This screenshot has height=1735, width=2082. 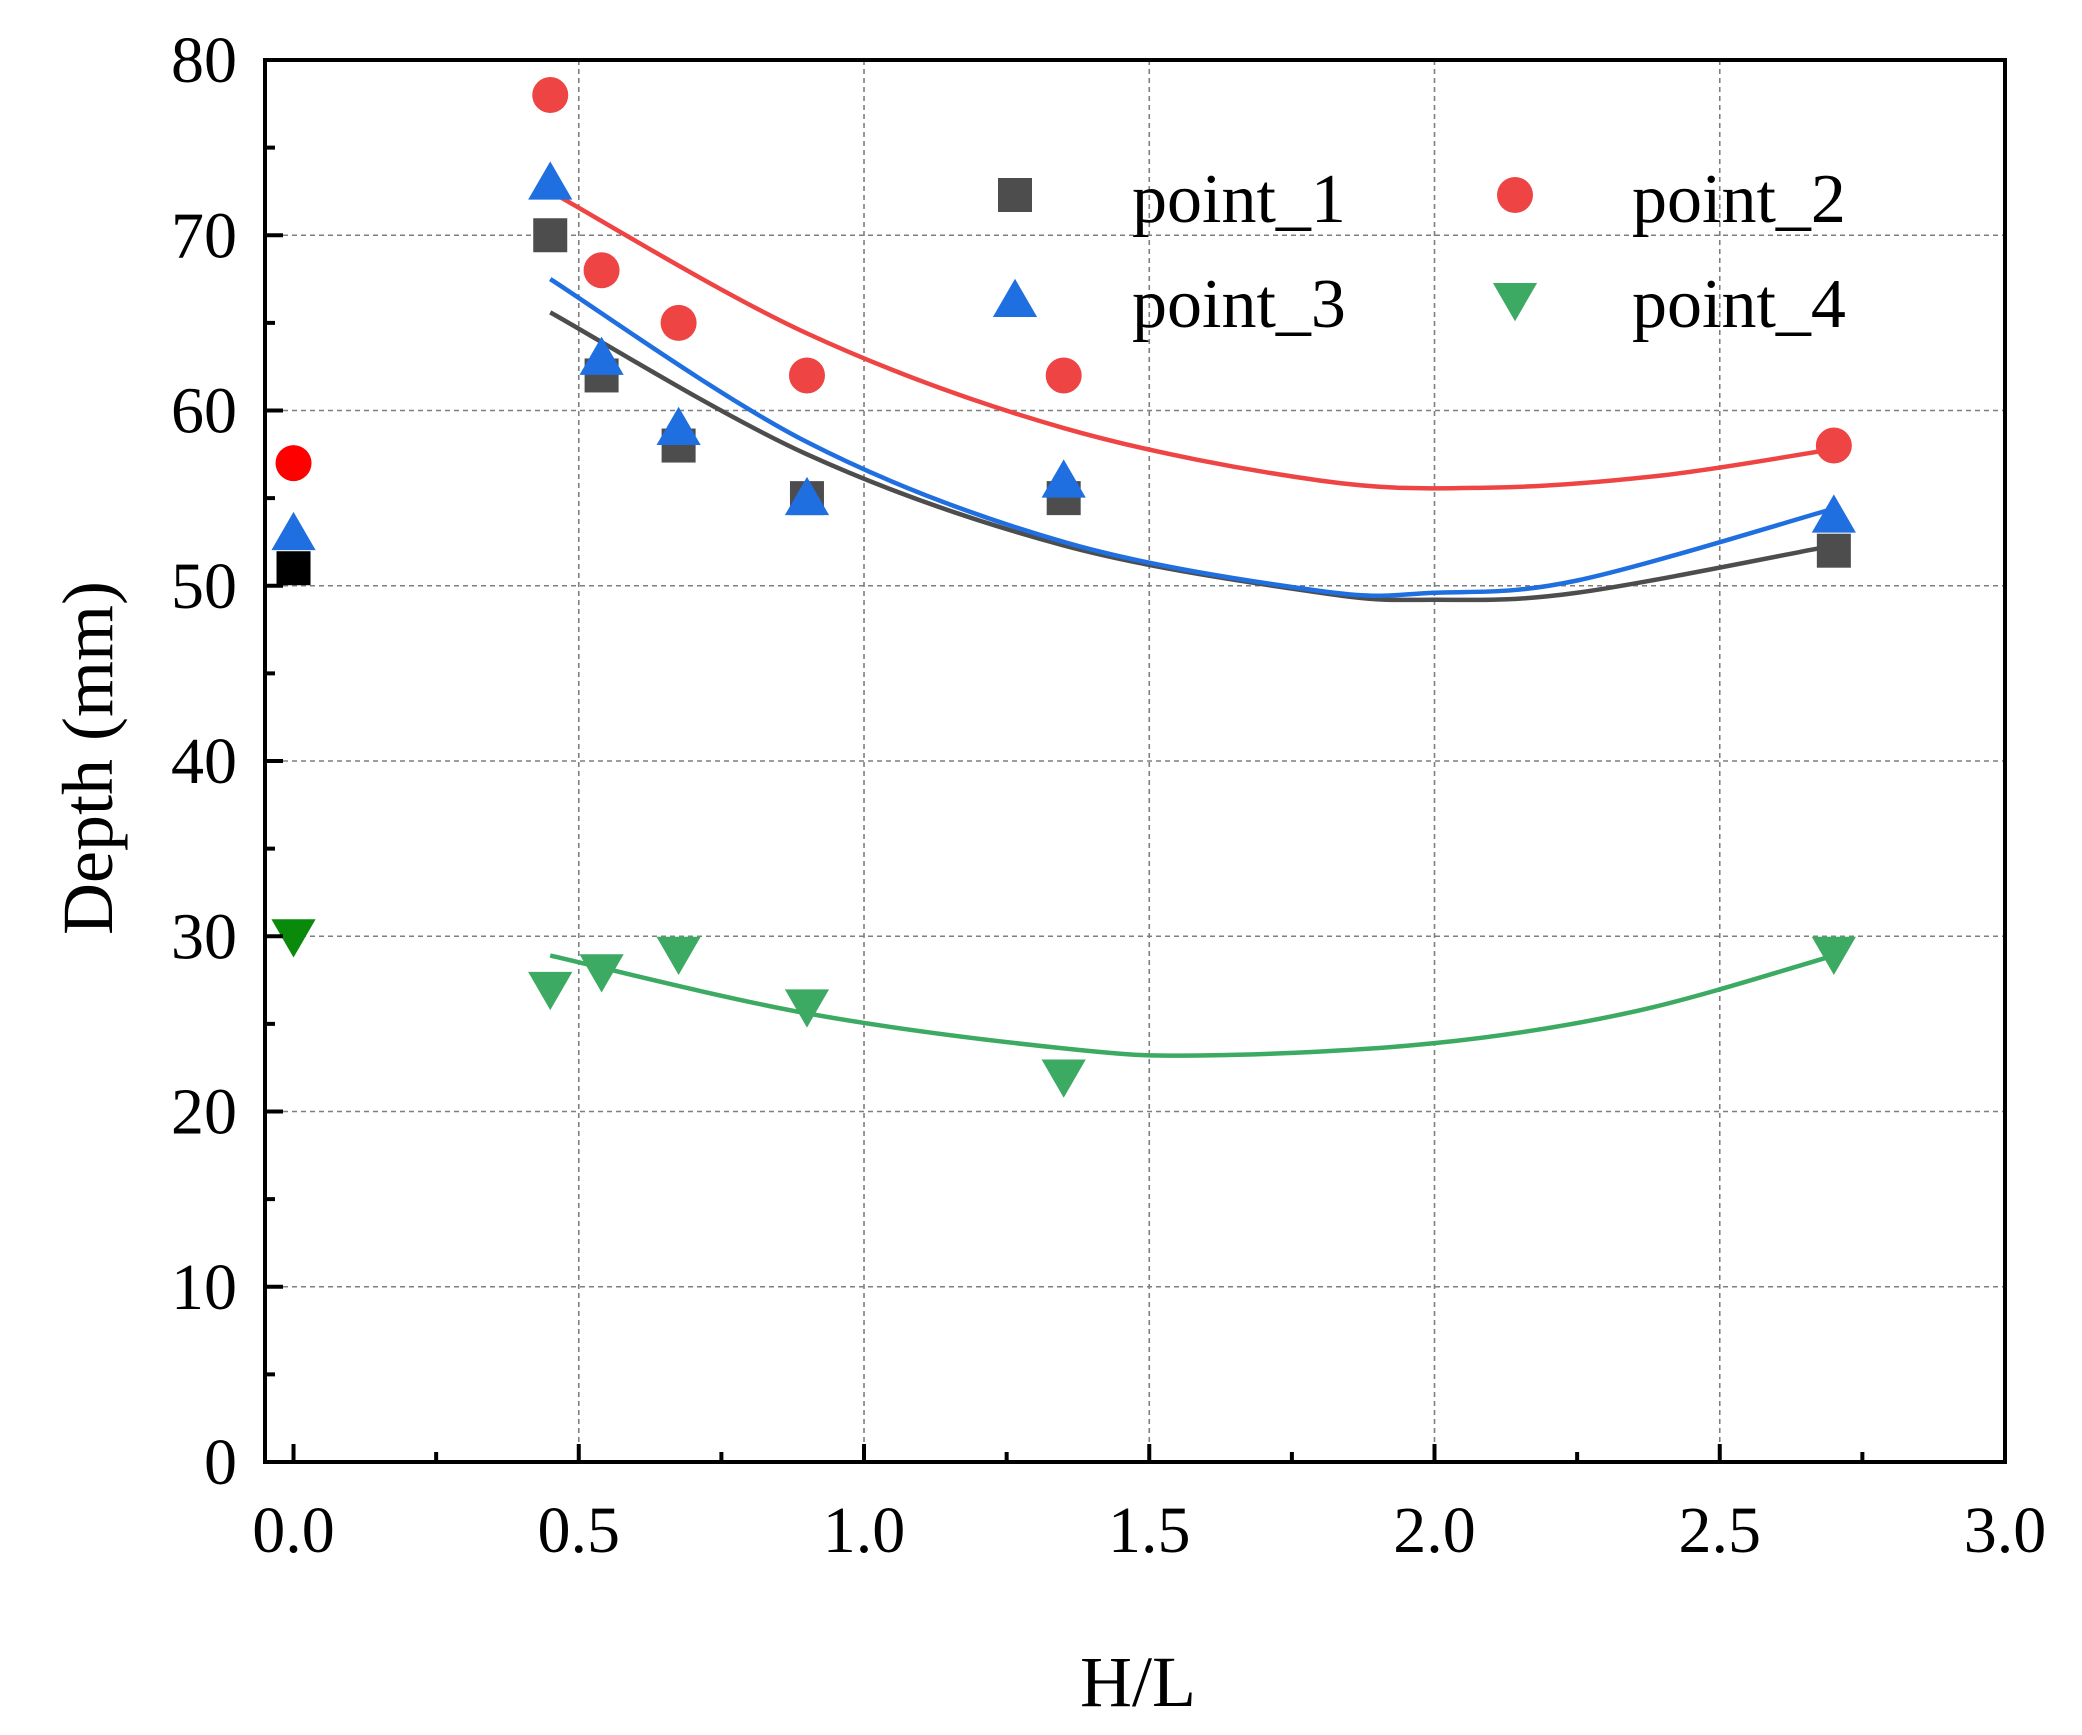 I want to click on point_2-fit-curve, so click(x=1192, y=340).